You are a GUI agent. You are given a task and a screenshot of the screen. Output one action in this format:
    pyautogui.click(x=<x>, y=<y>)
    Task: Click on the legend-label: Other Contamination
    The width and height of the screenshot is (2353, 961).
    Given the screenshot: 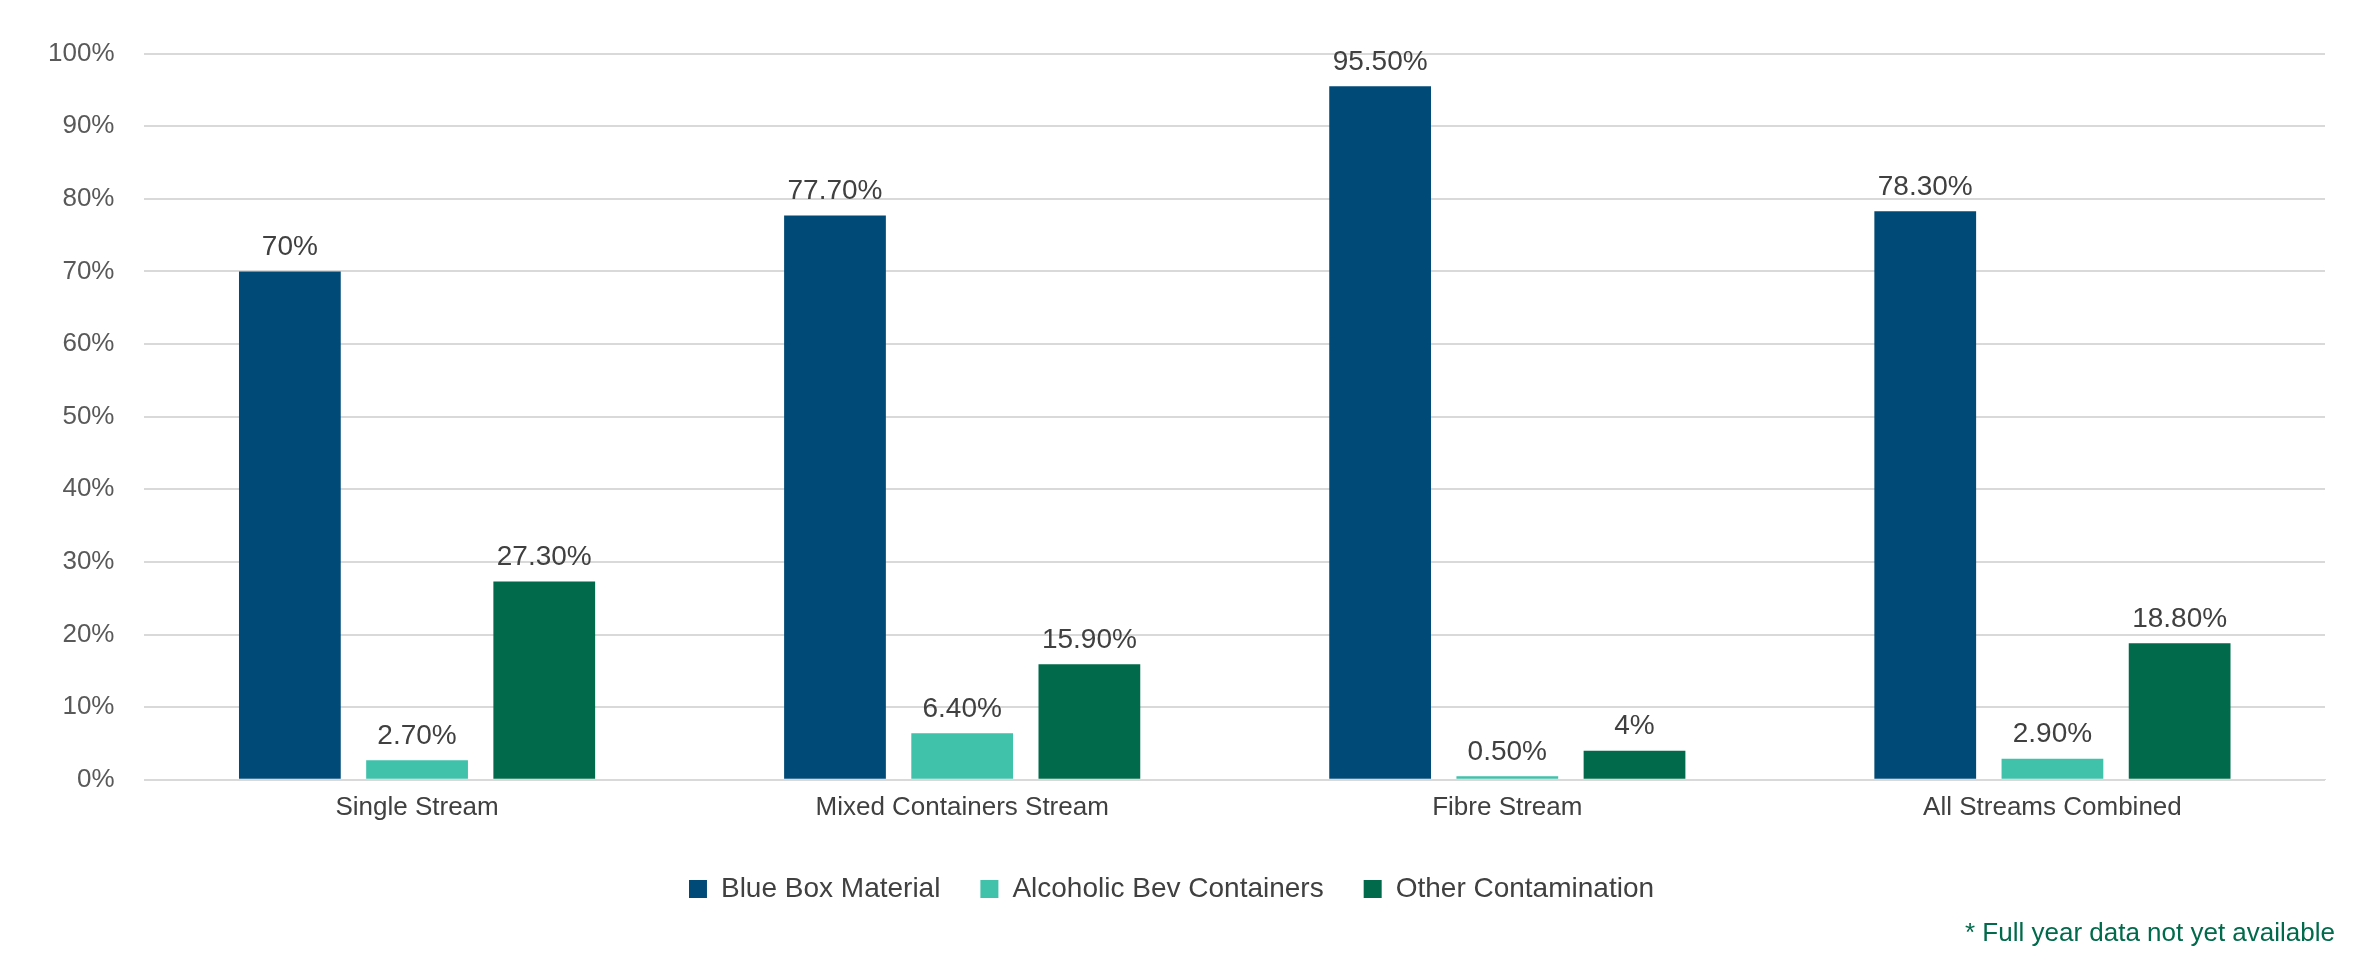 What is the action you would take?
    pyautogui.click(x=1525, y=887)
    